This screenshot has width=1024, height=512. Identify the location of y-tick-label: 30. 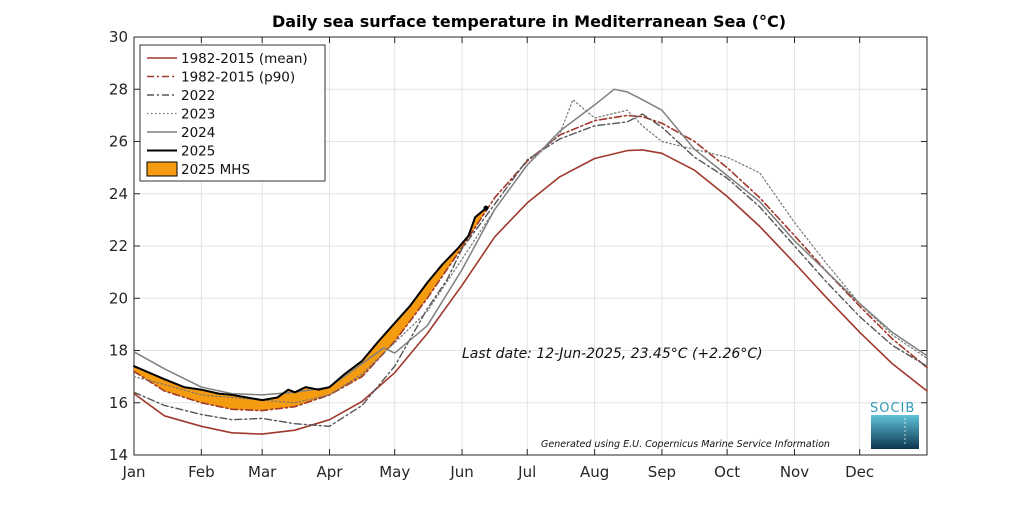
(118, 37).